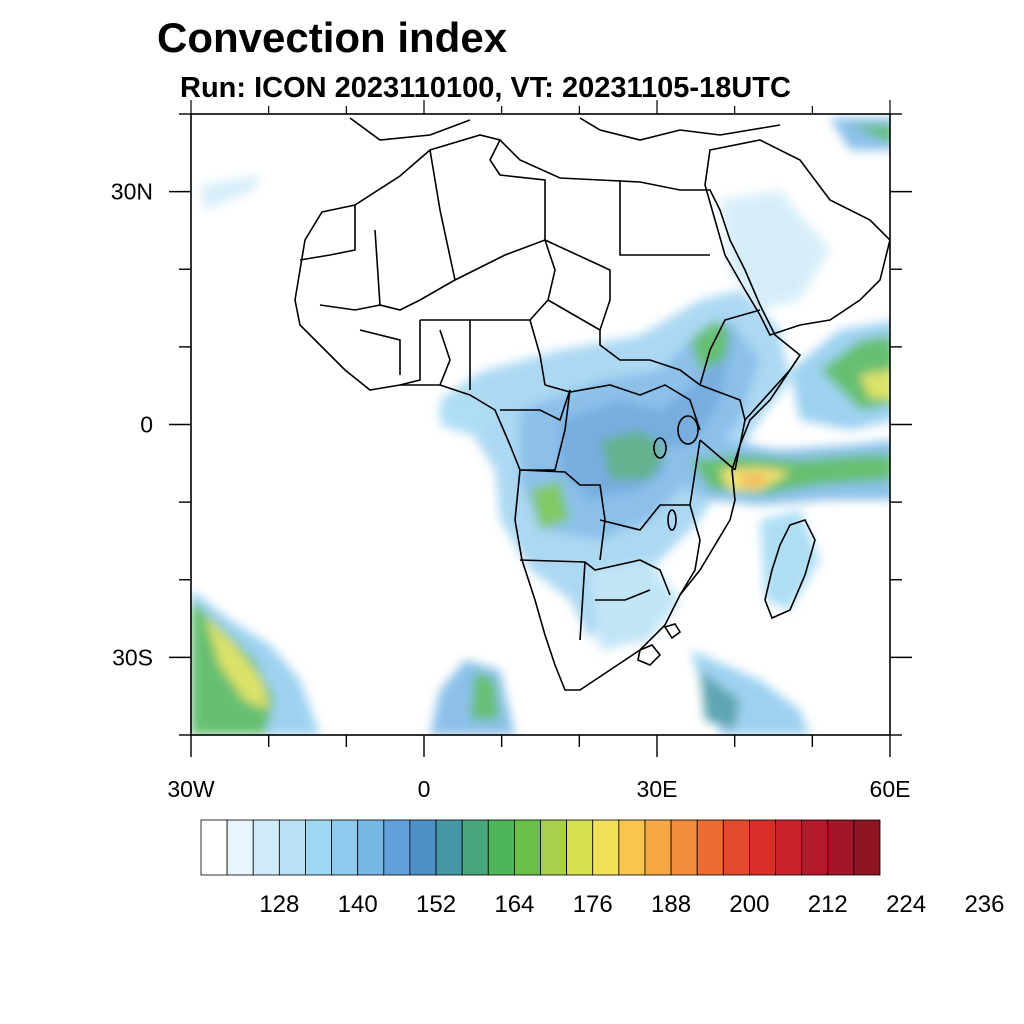 The image size is (1024, 1024). Describe the element at coordinates (797, 237) in the screenshot. I see `arabia-coastline` at that location.